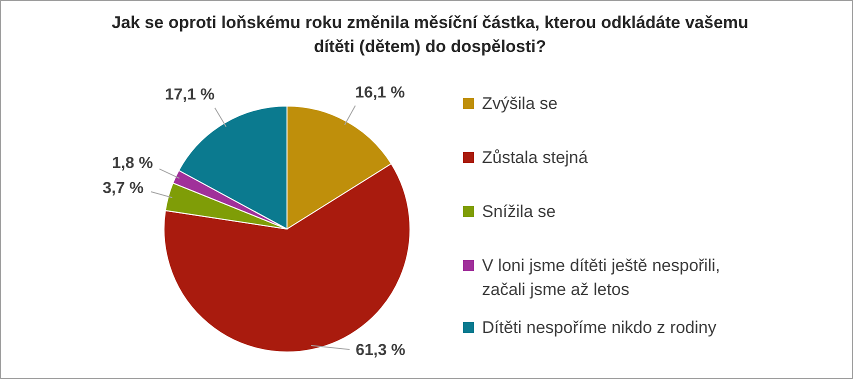 The width and height of the screenshot is (853, 379). I want to click on legend-label: Zůstala stejná, so click(535, 157).